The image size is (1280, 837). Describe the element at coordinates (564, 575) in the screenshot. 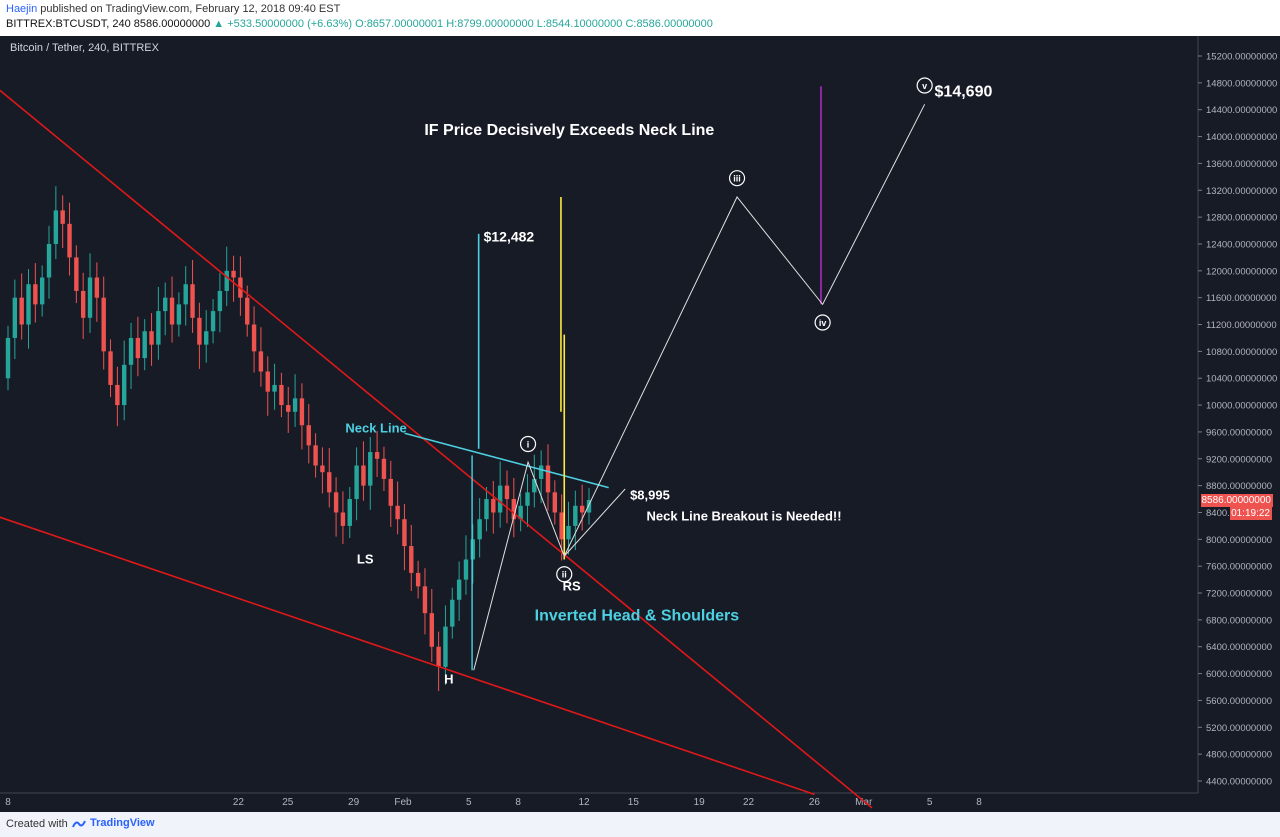

I see `wave-label-ii: ii` at that location.